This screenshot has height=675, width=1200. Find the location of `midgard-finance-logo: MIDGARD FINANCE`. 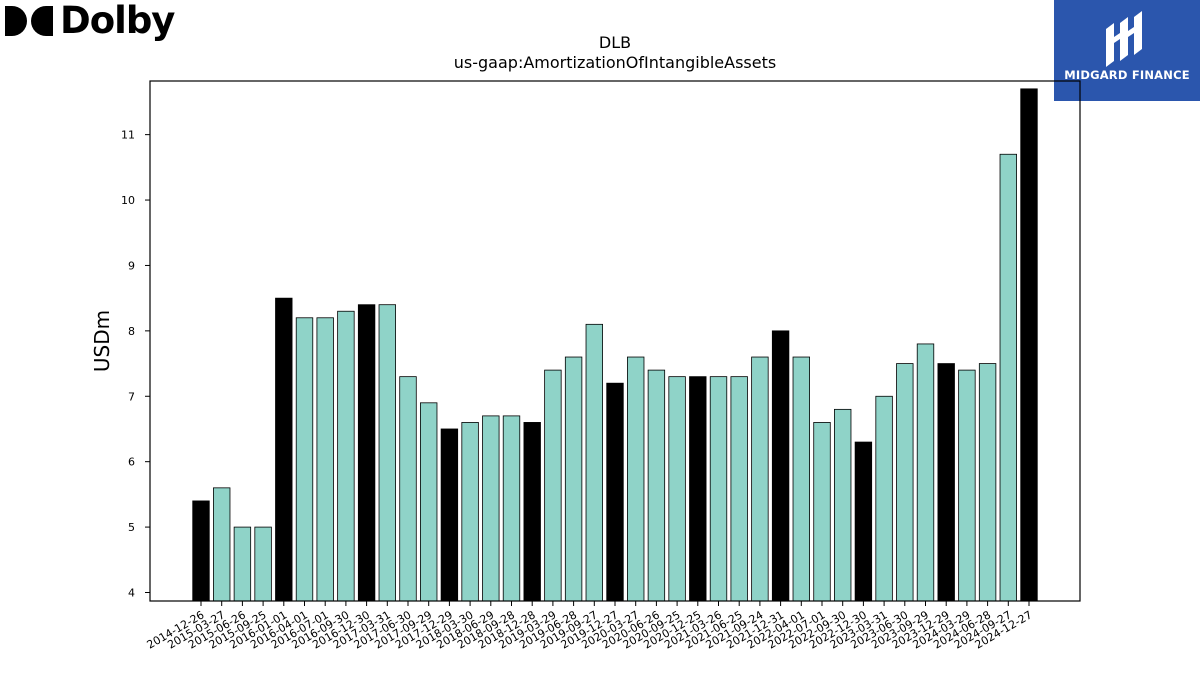

midgard-finance-logo: MIDGARD FINANCE is located at coordinates (1127, 50).